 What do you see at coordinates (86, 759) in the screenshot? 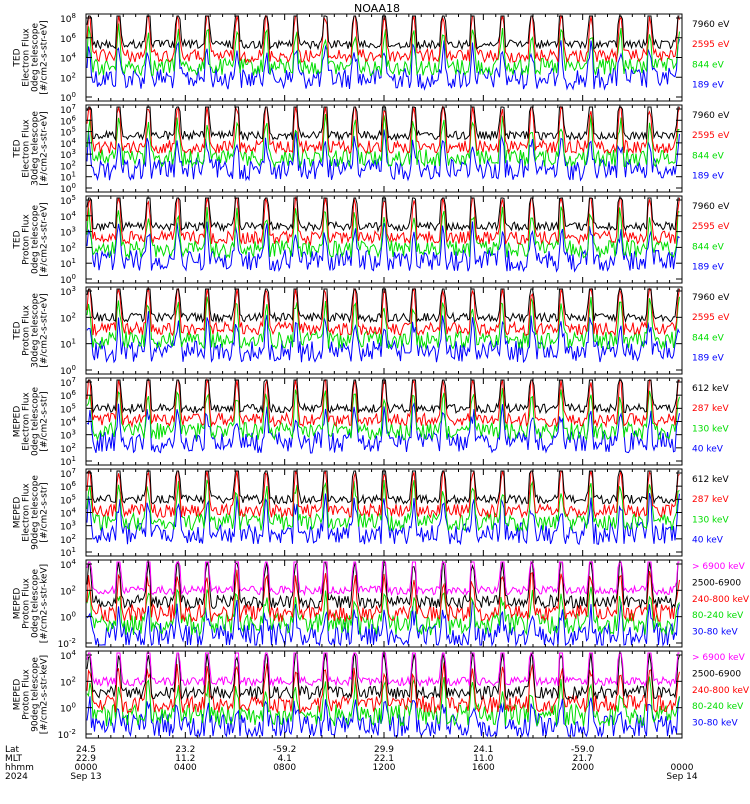
I see `x-axis-mlt-label: 22.9` at bounding box center [86, 759].